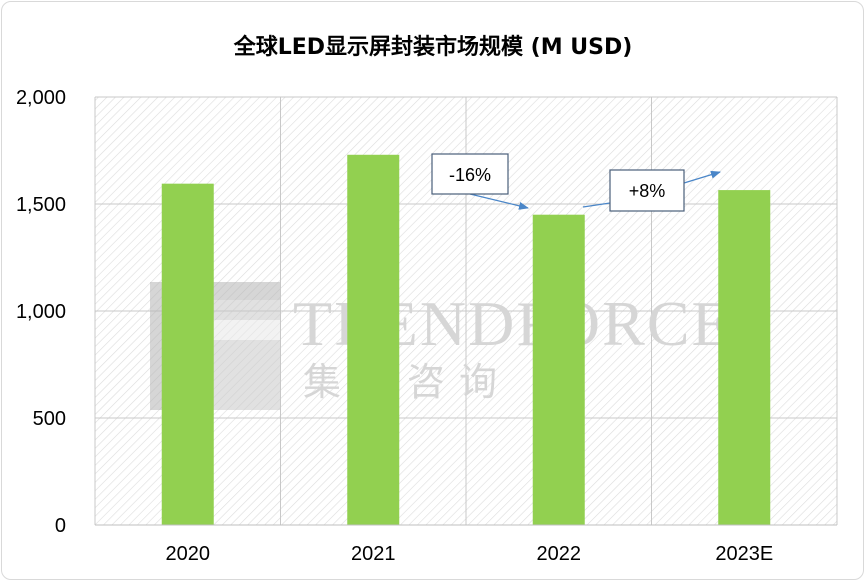 This screenshot has height=583, width=867. What do you see at coordinates (744, 357) in the screenshot?
I see `bar-2023E` at bounding box center [744, 357].